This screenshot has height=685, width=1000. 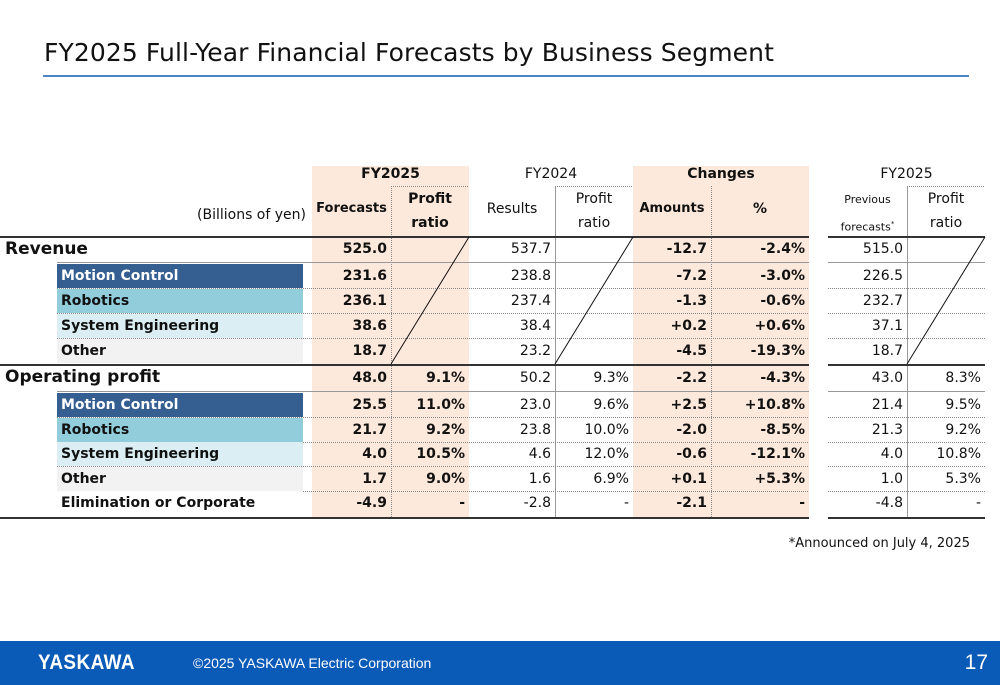 What do you see at coordinates (686, 249) in the screenshot?
I see `cell-amount: -12.7` at bounding box center [686, 249].